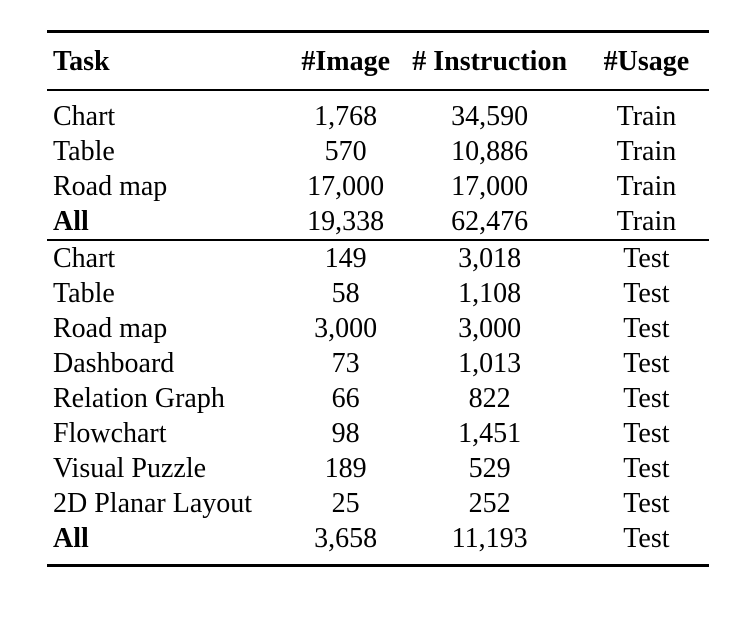 This screenshot has width=755, height=617. I want to click on cell-instruction: 529, so click(489, 468).